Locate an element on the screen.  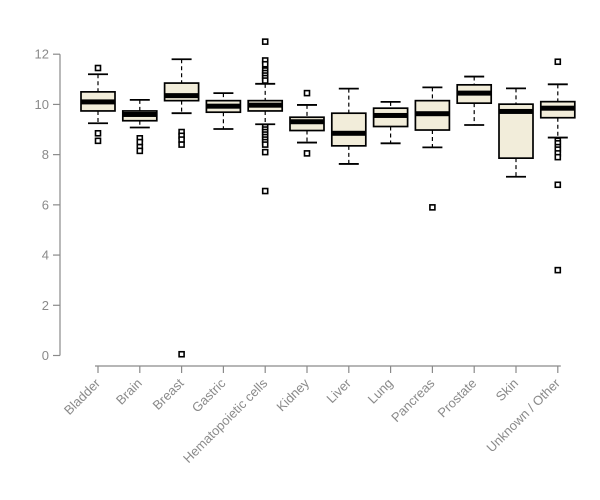
svg-text: Pancreas is located at coordinates (413, 400).